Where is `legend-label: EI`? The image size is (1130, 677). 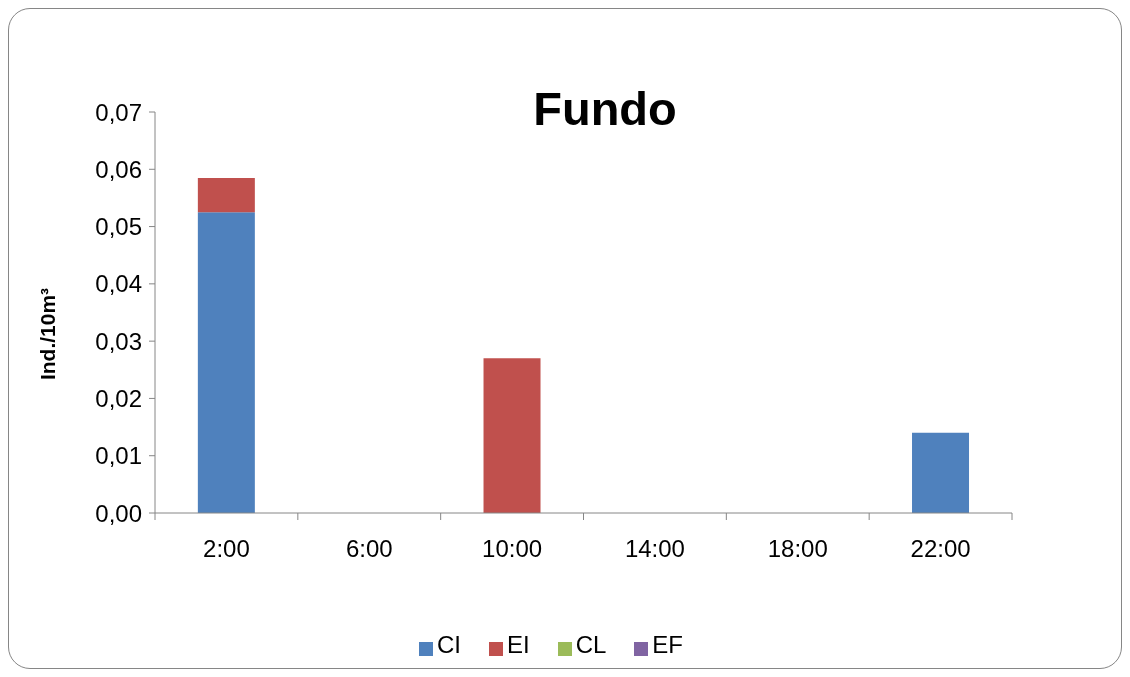
legend-label: EI is located at coordinates (518, 644).